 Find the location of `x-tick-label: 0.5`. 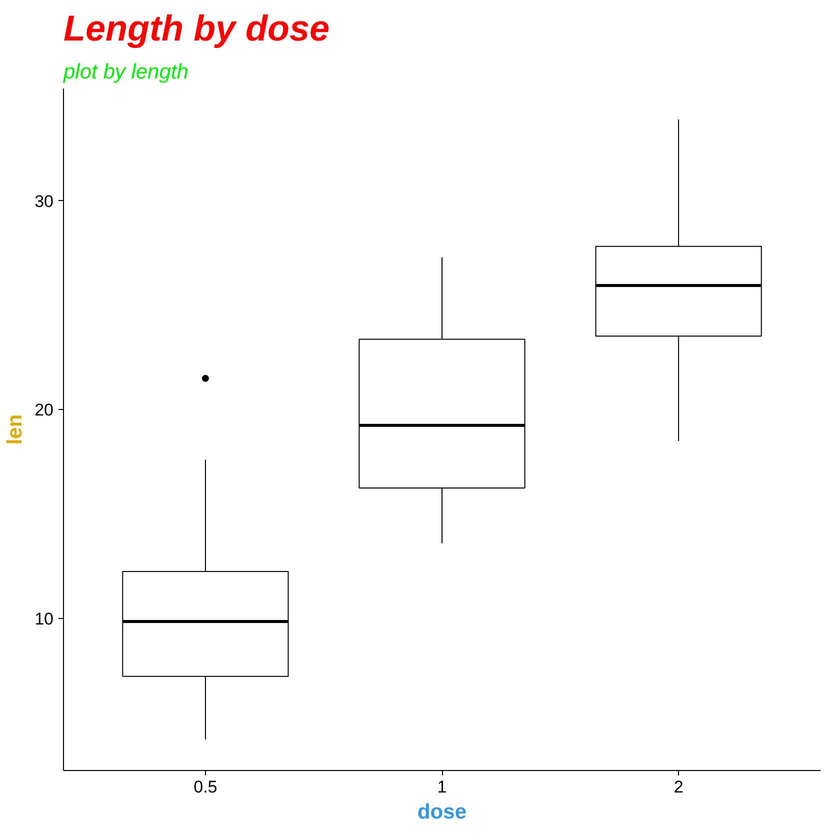

x-tick-label: 0.5 is located at coordinates (206, 787).